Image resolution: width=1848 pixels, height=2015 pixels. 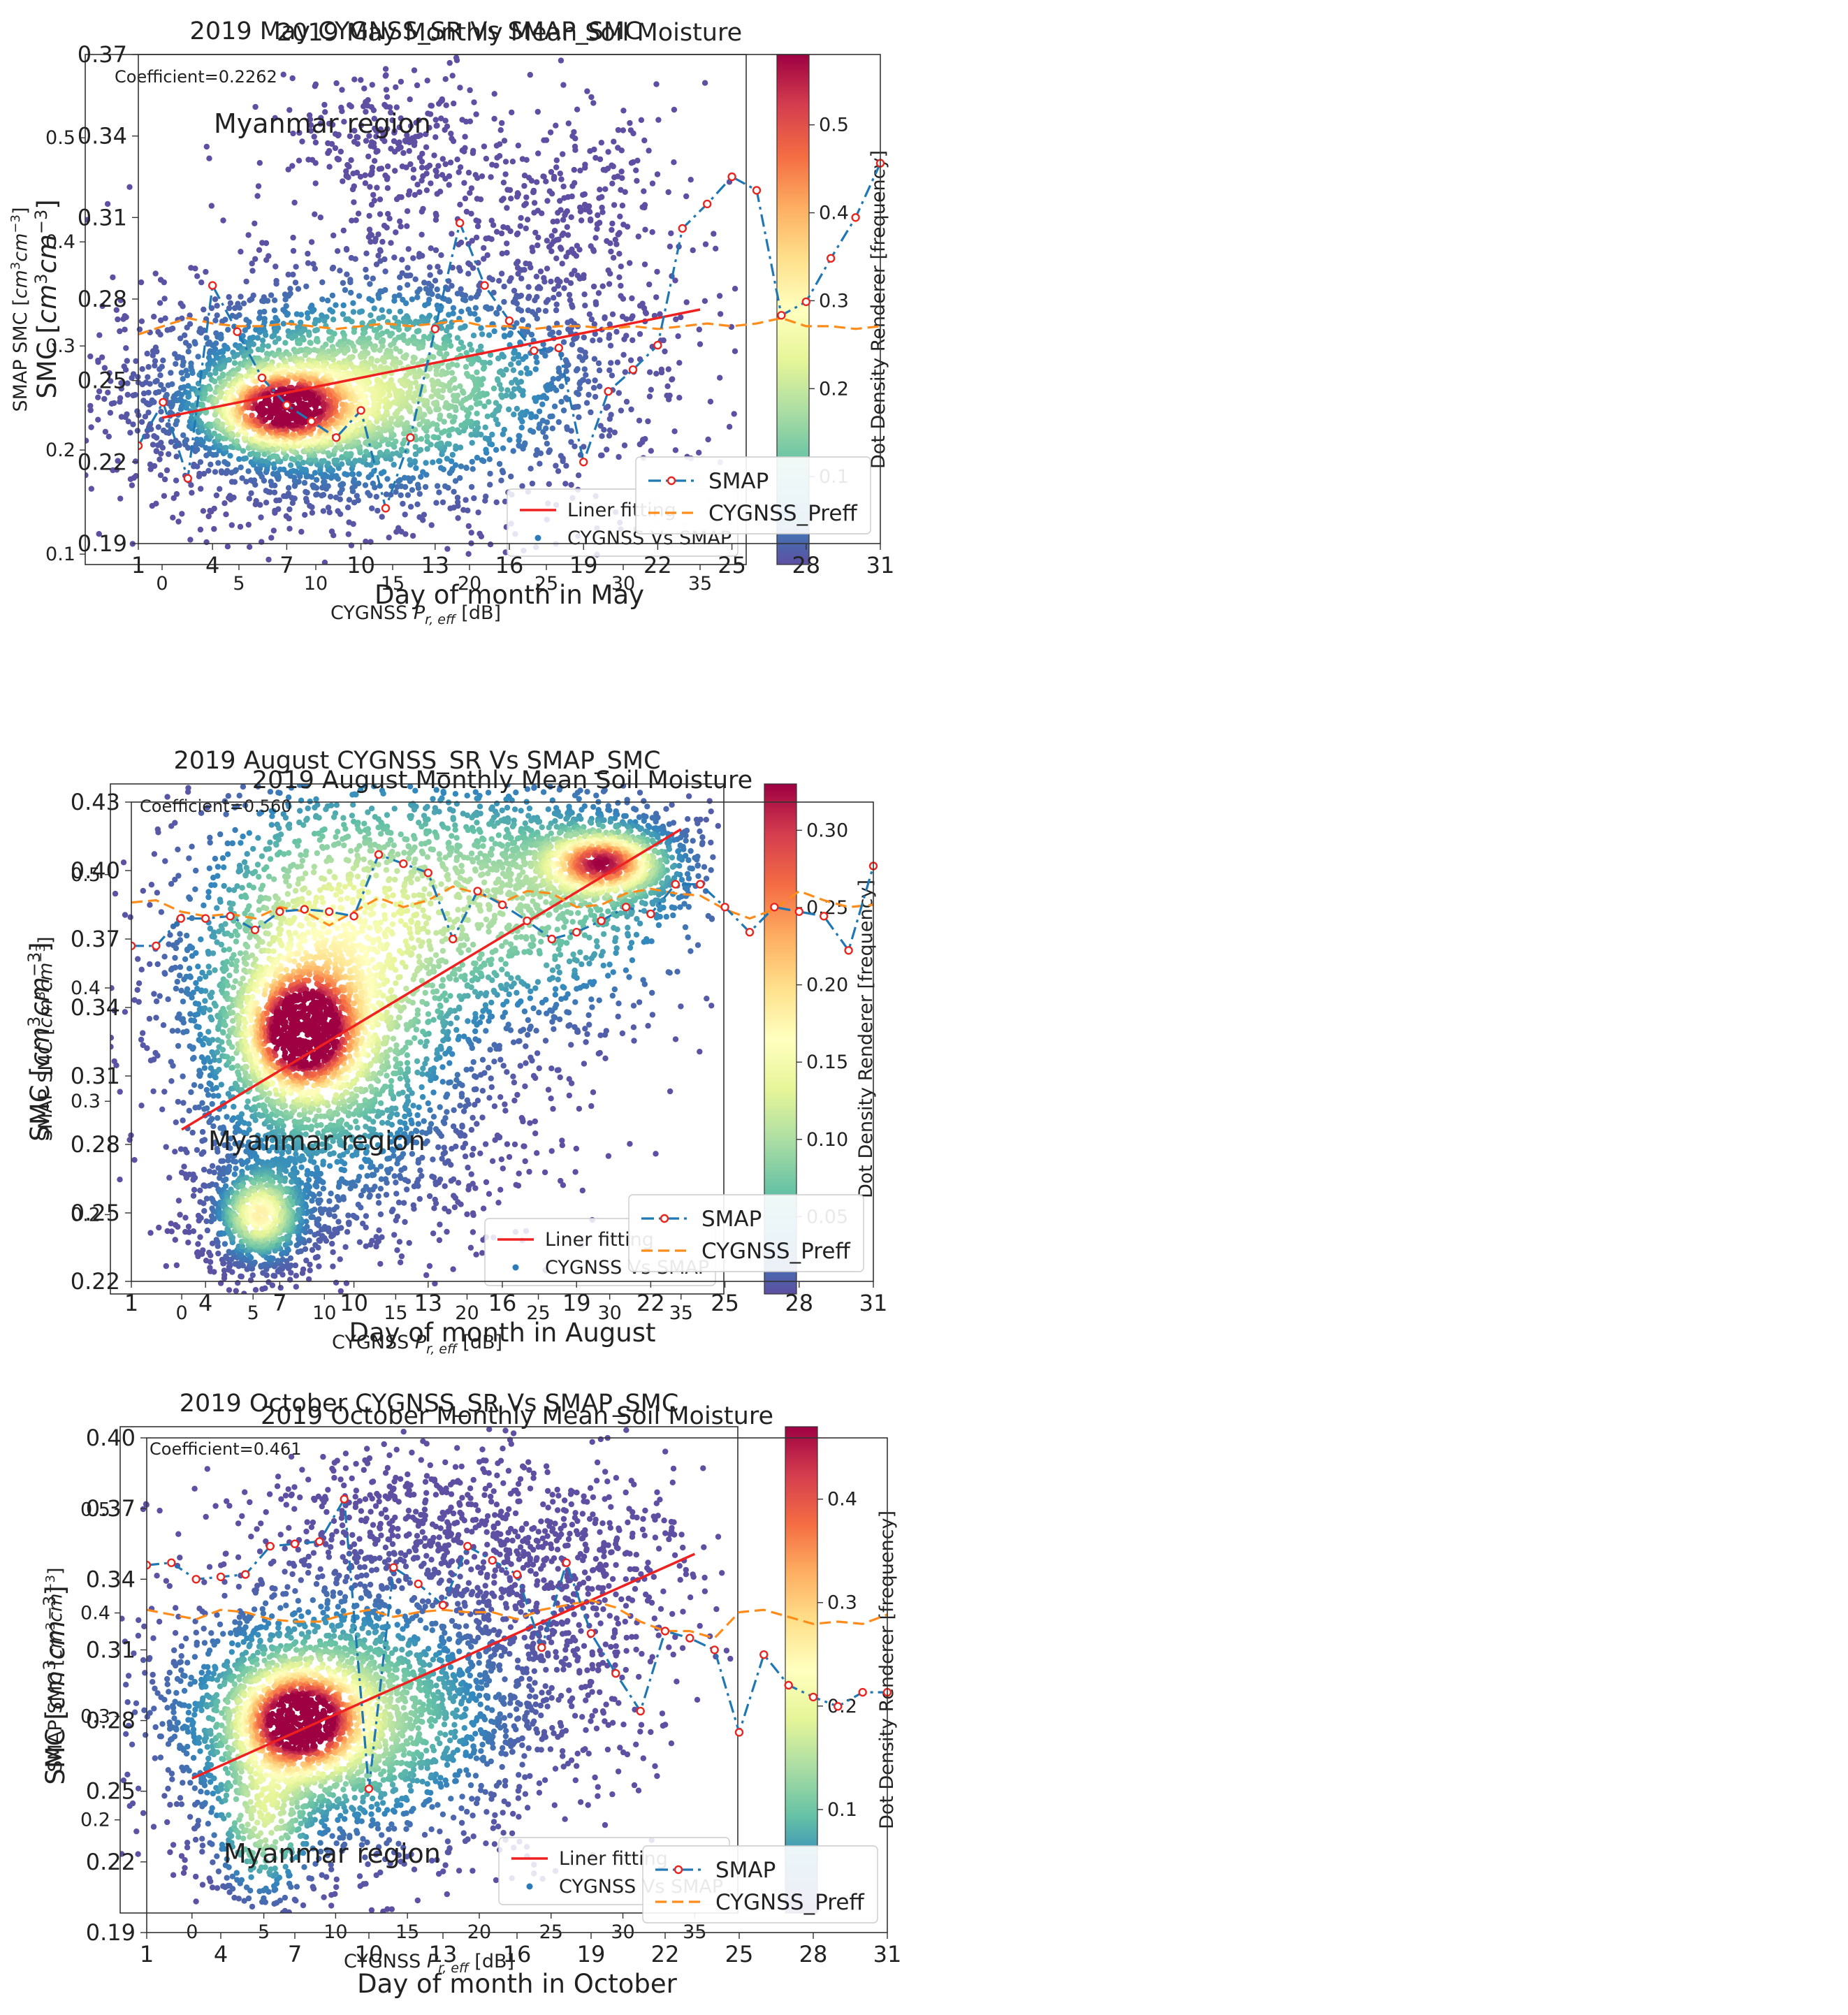 What do you see at coordinates (102, 218) in the screenshot?
I see `y-tick-label: 0.31` at bounding box center [102, 218].